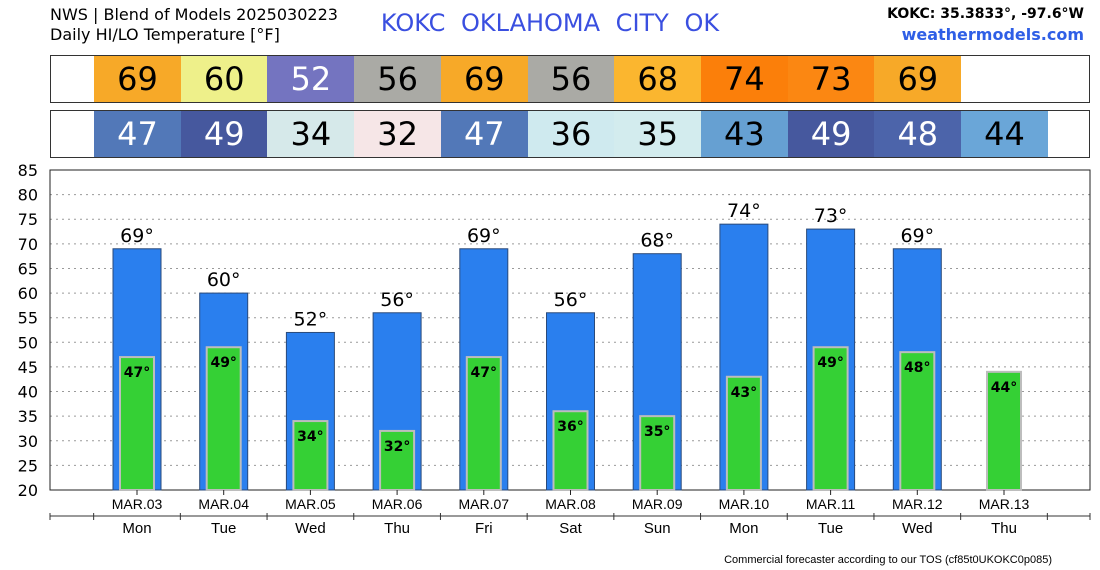 The width and height of the screenshot is (1100, 570). I want to click on low-temperature-band: 47 49 34 32 47 36 35 43 49 48 44, so click(570, 134).